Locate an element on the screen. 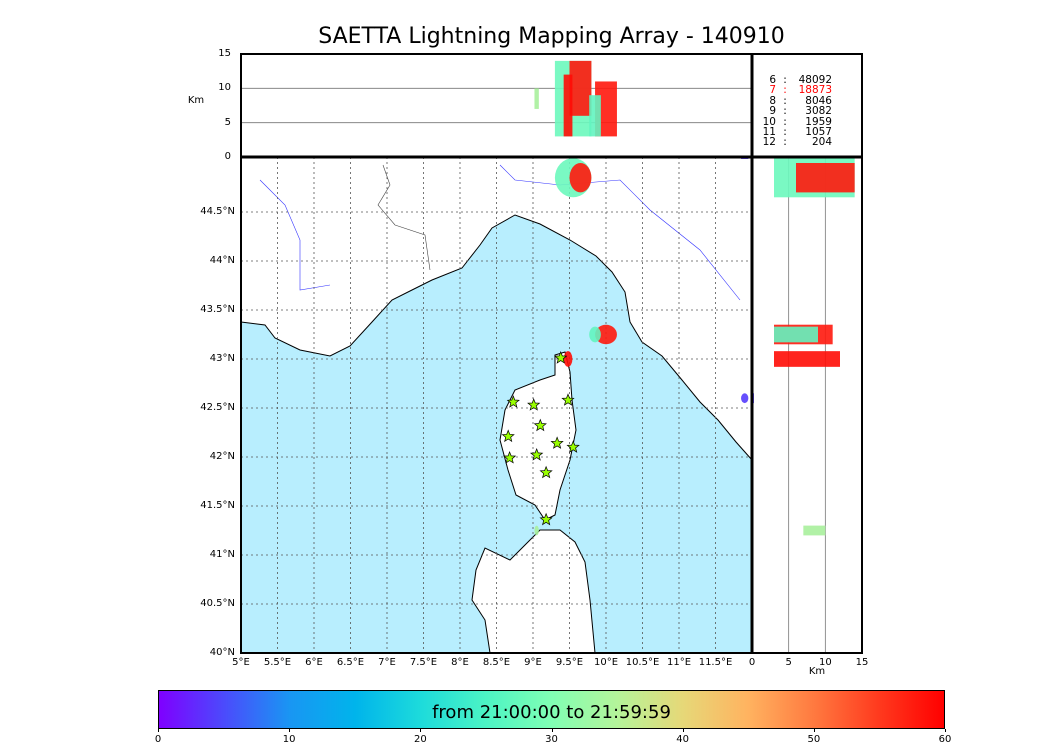 This screenshot has height=750, width=1050. lon-tick-label: 7°E is located at coordinates (387, 662).